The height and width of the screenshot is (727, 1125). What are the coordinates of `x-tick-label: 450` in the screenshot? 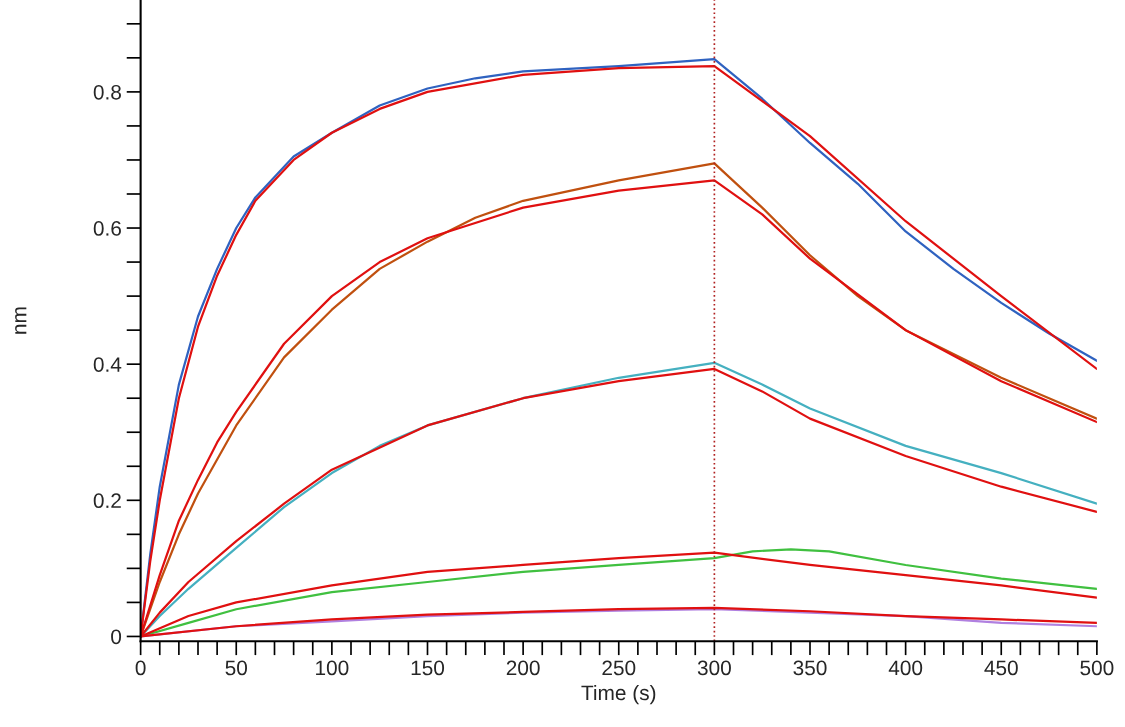 It's located at (1001, 668).